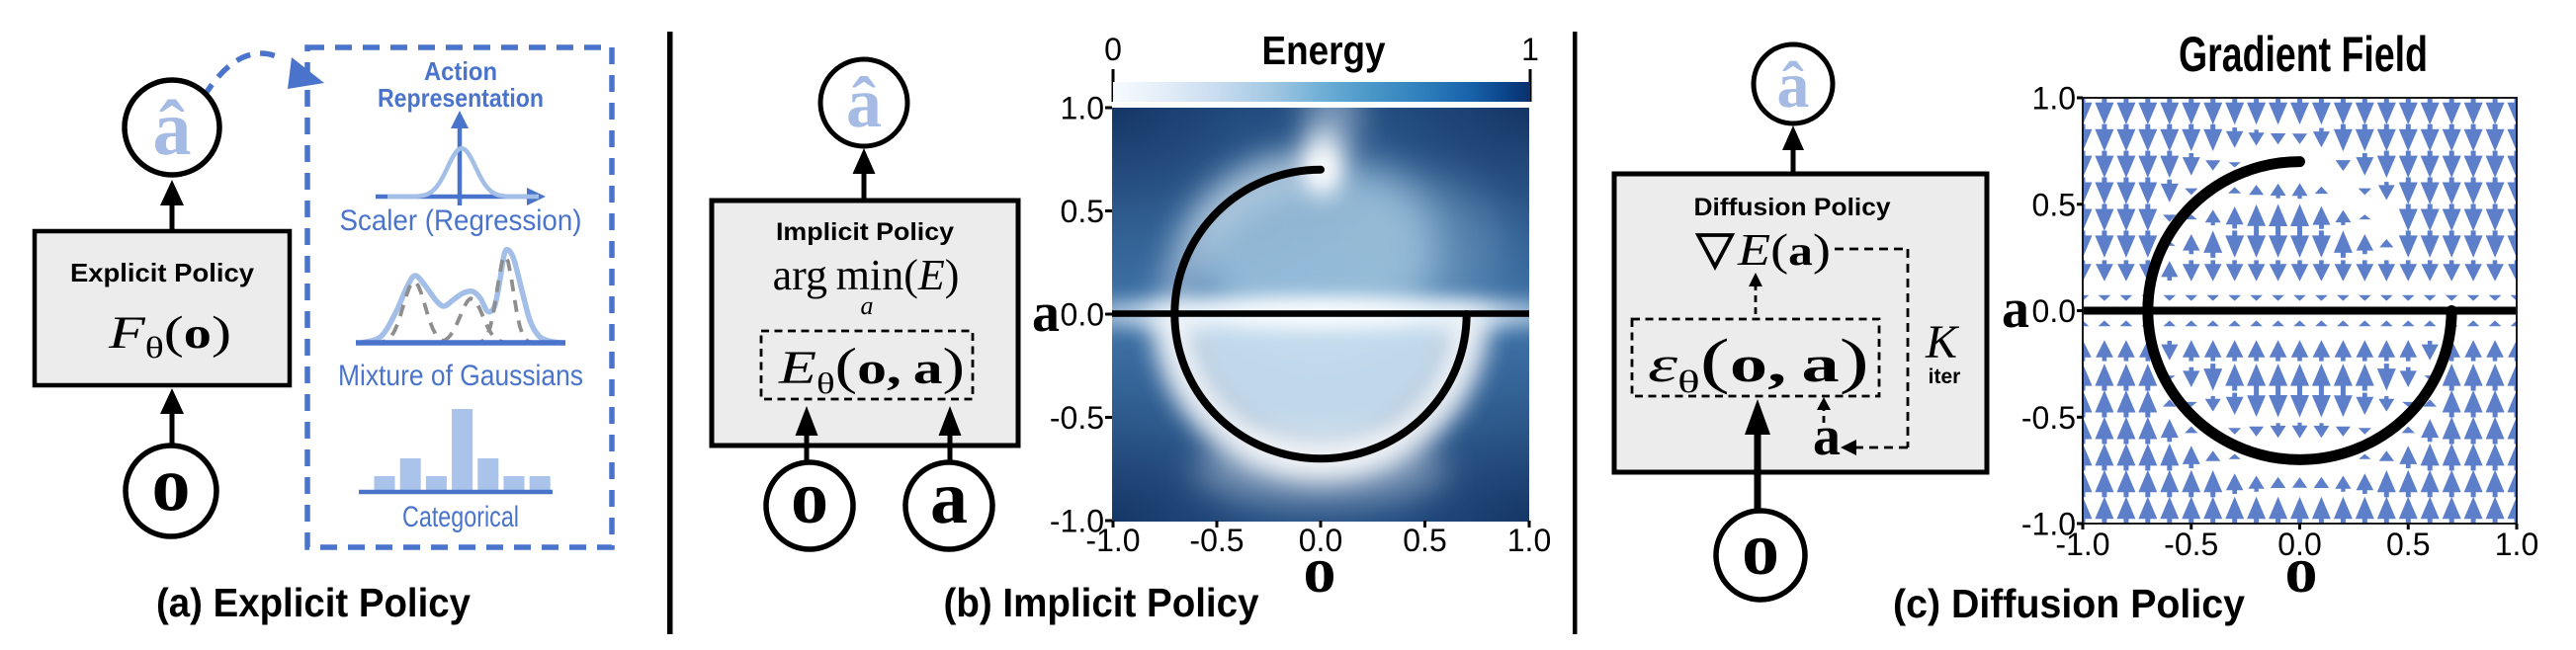 This screenshot has width=2576, height=650. I want to click on svg-text: (c) Diffusion Policy, so click(2069, 604).